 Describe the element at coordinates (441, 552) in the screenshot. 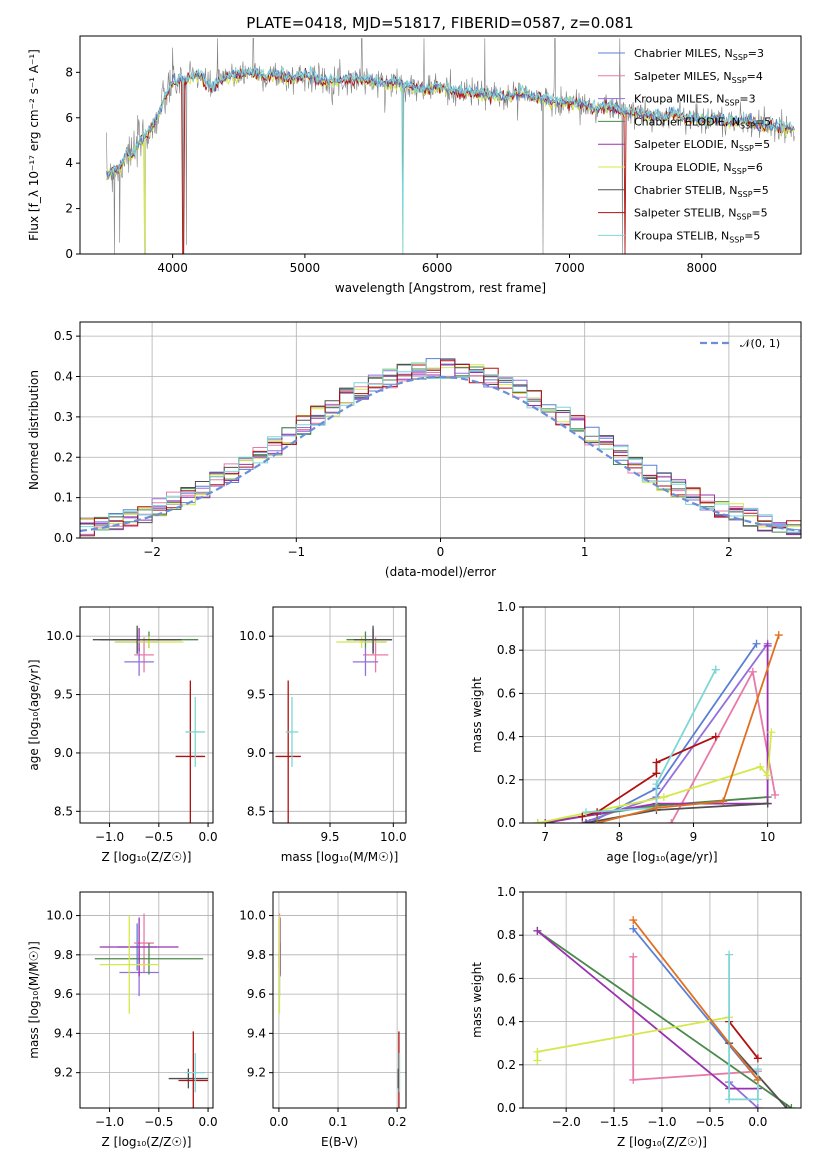

I see `x-tick-label: 0` at that location.